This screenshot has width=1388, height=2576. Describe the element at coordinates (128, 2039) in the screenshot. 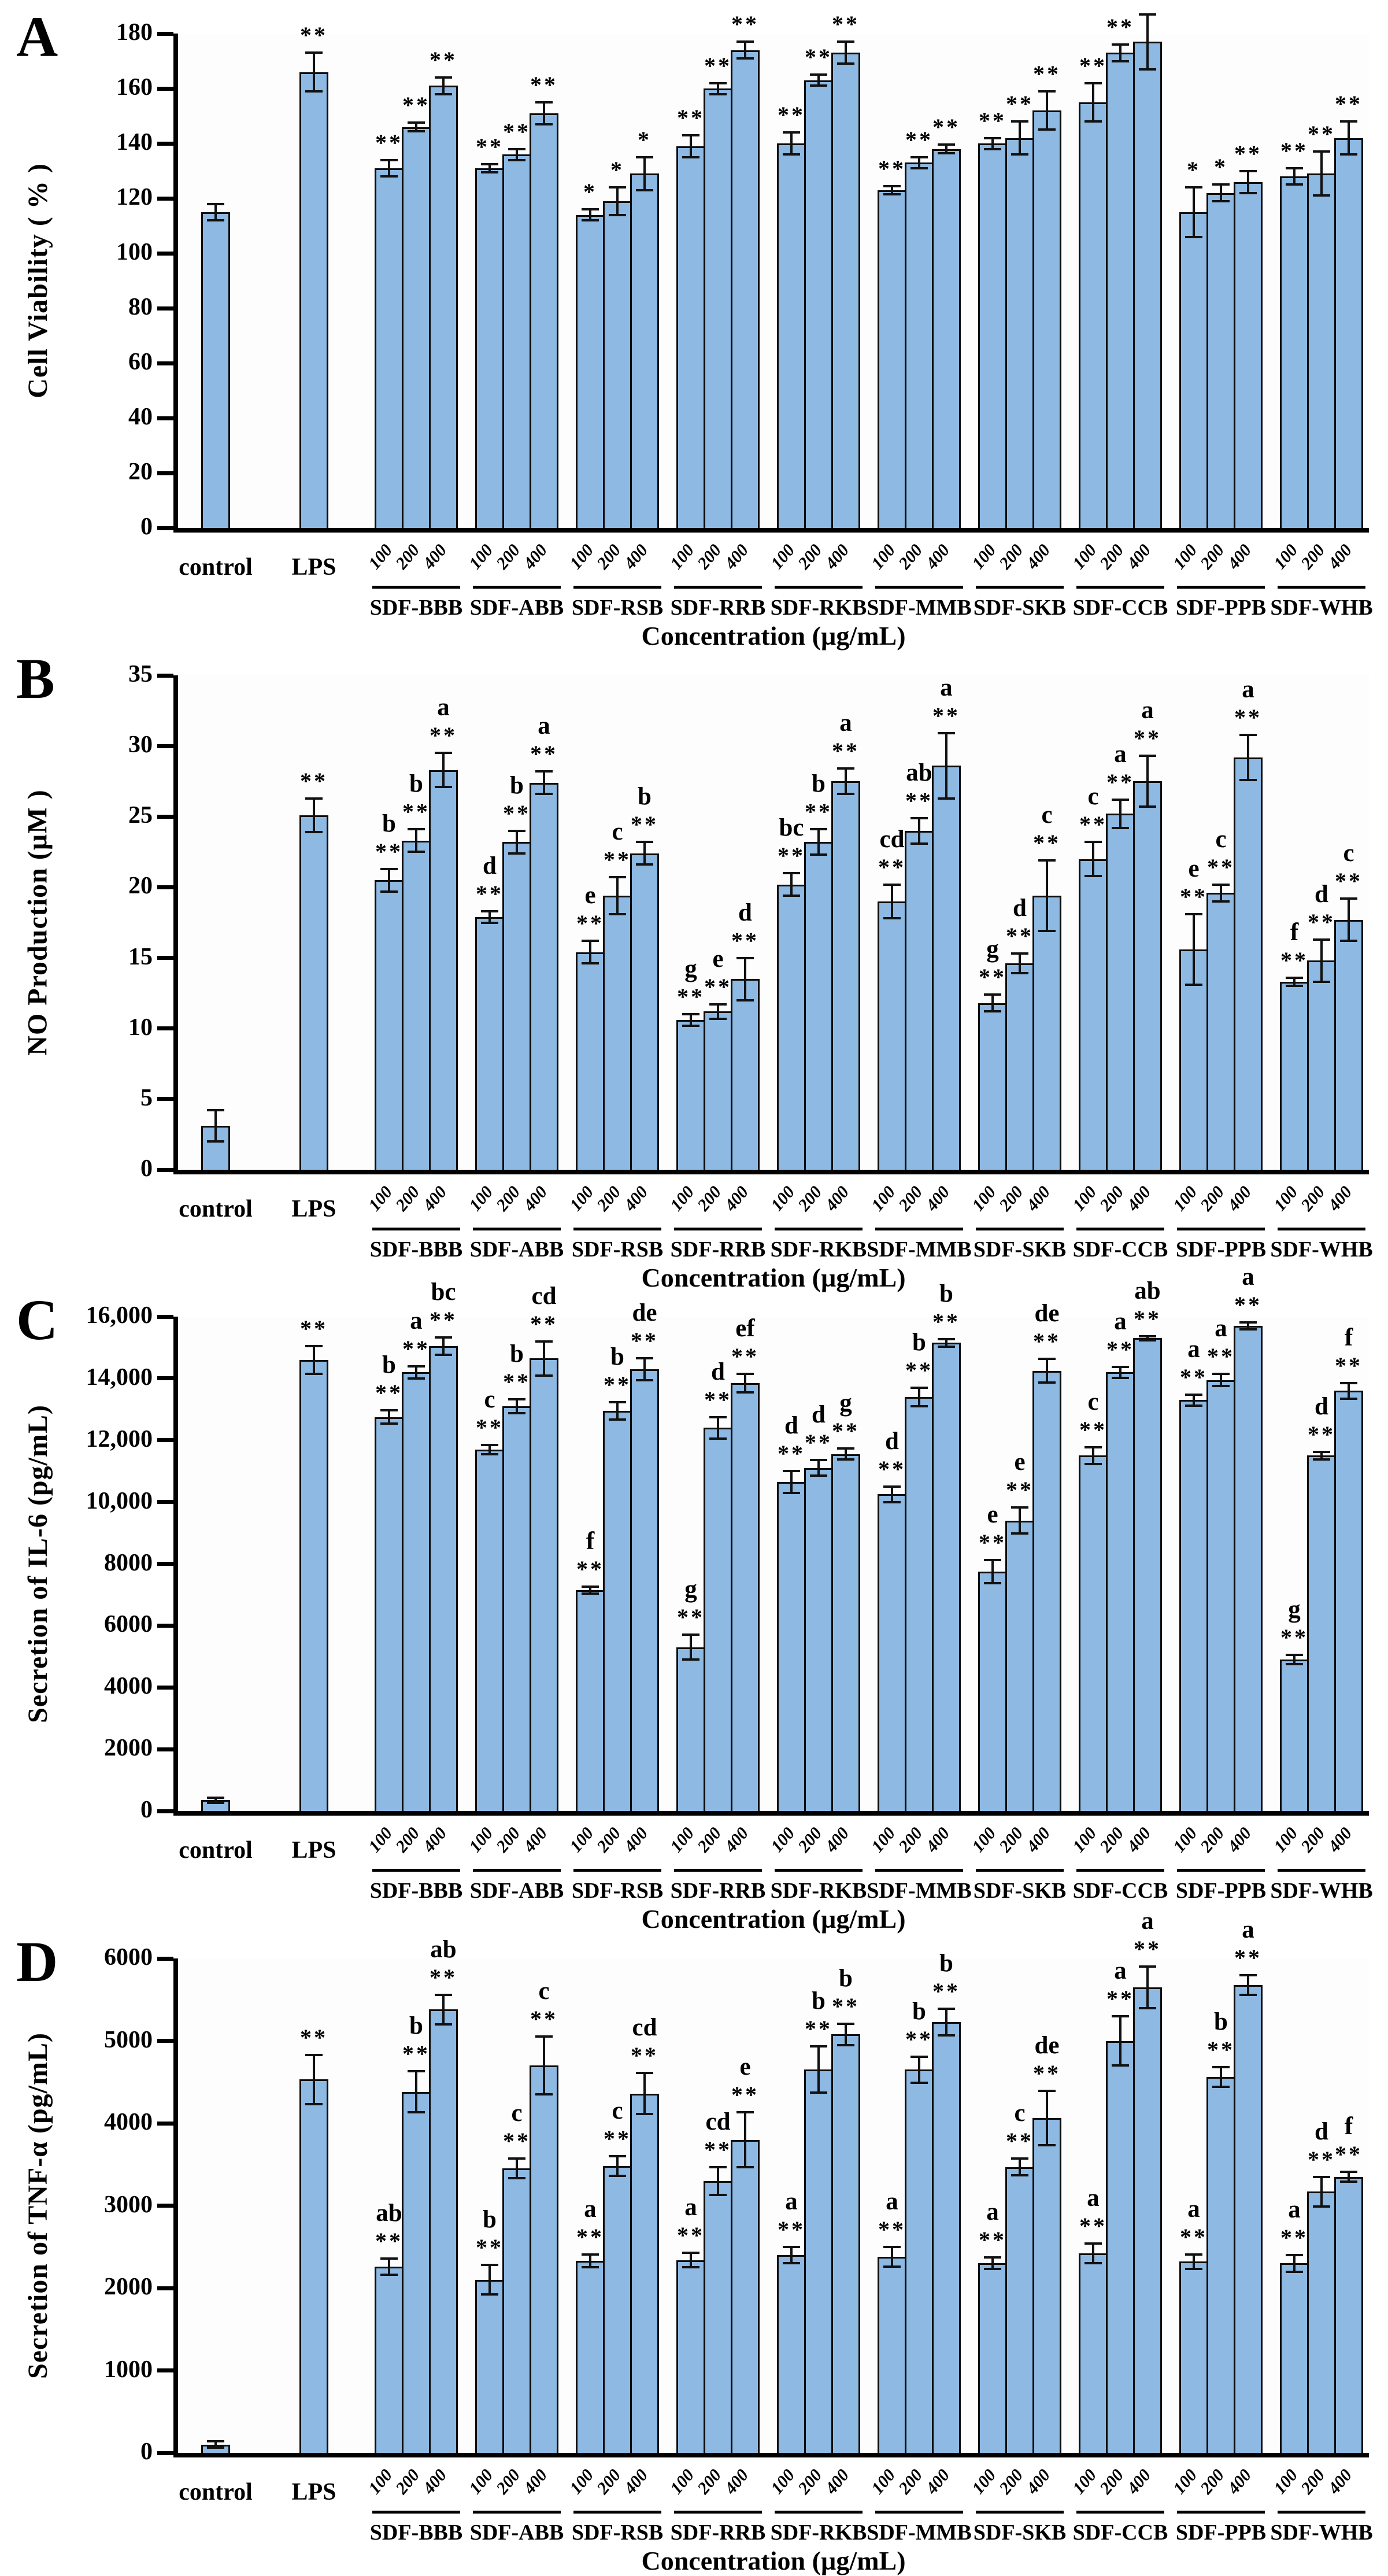

I see `y-tick-label: 5000` at that location.